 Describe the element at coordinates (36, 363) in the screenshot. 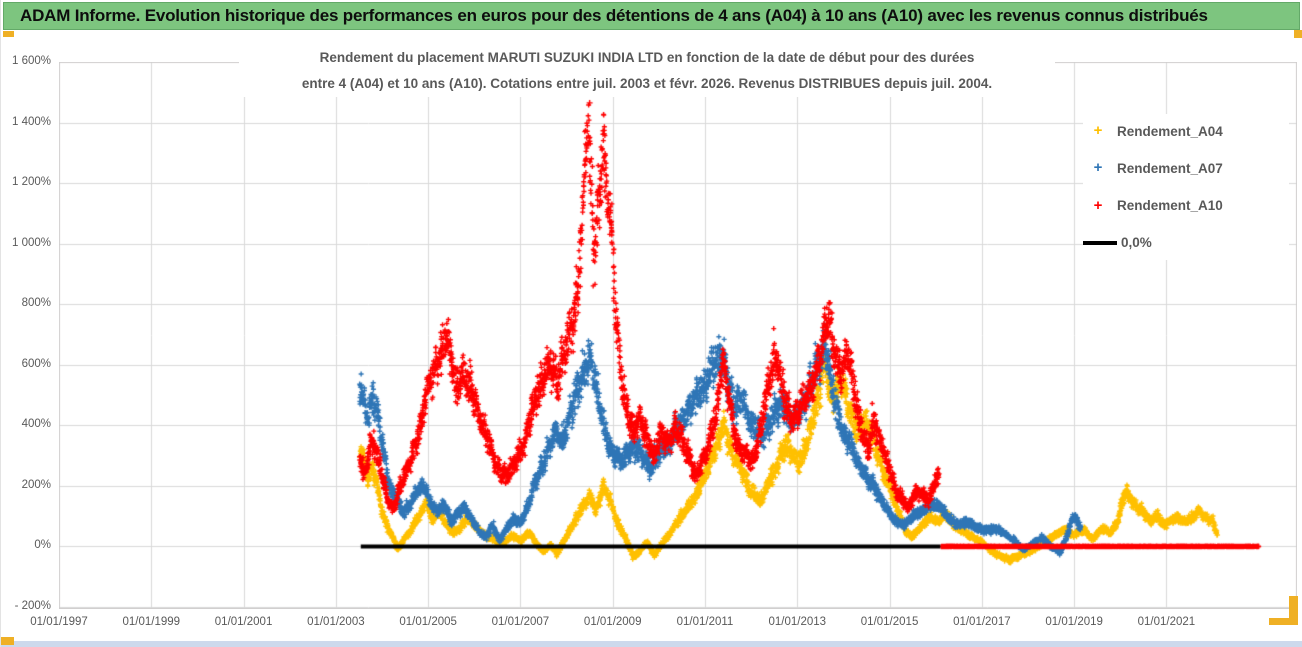

I see `y-tick-label: 600%` at that location.